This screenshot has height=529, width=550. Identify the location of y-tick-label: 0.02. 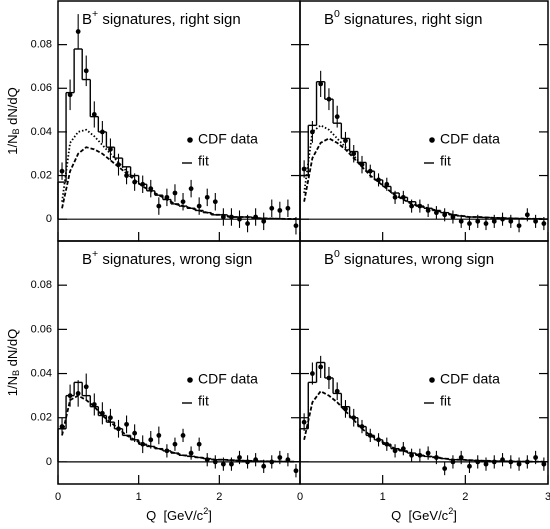
(41, 418).